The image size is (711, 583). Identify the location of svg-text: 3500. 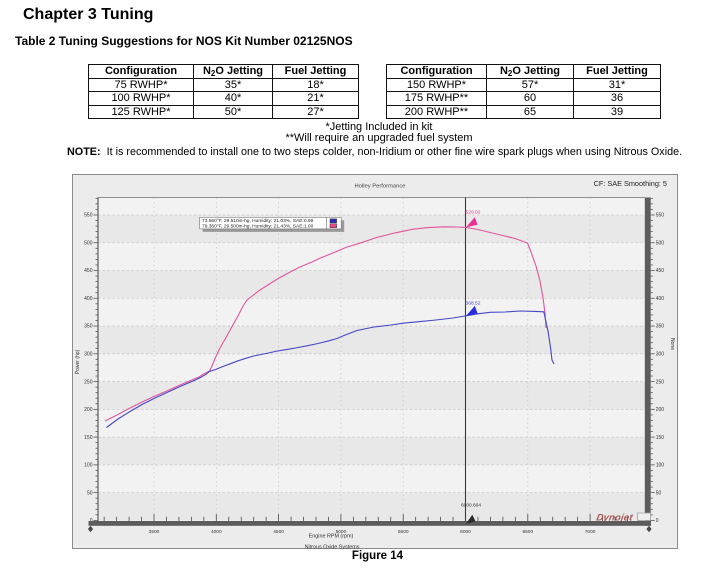
(154, 532).